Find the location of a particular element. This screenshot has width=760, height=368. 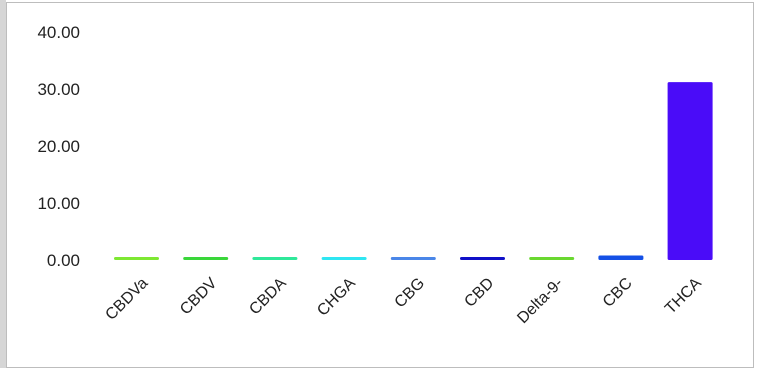

bar-thca is located at coordinates (690, 171).